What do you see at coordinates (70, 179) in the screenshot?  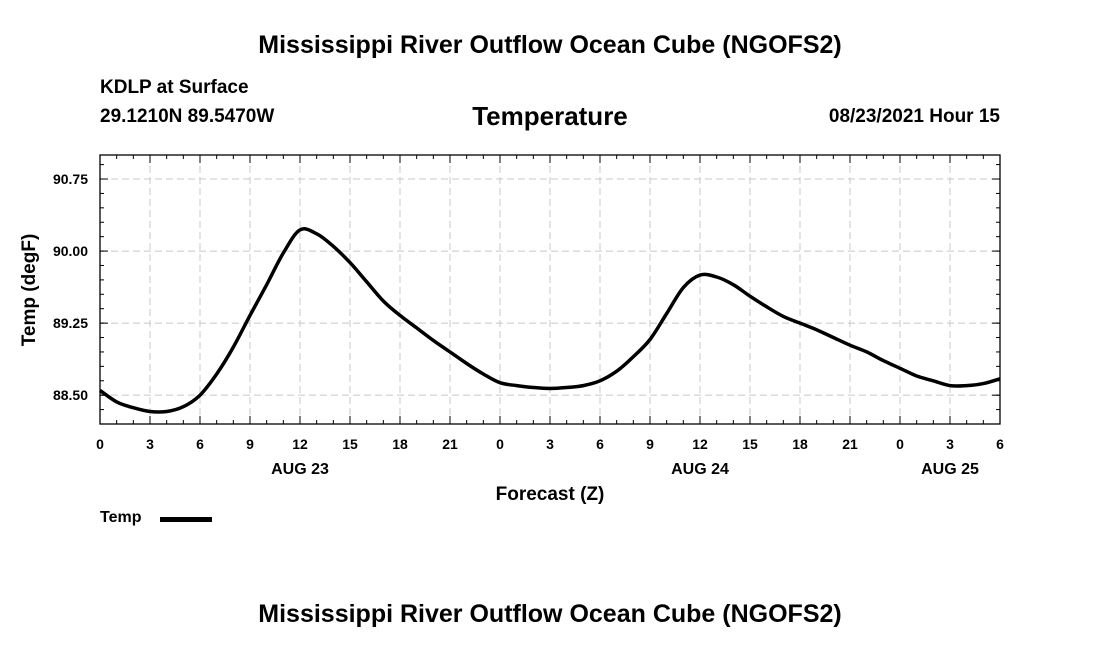 I see `y-tick-label: 90.75` at bounding box center [70, 179].